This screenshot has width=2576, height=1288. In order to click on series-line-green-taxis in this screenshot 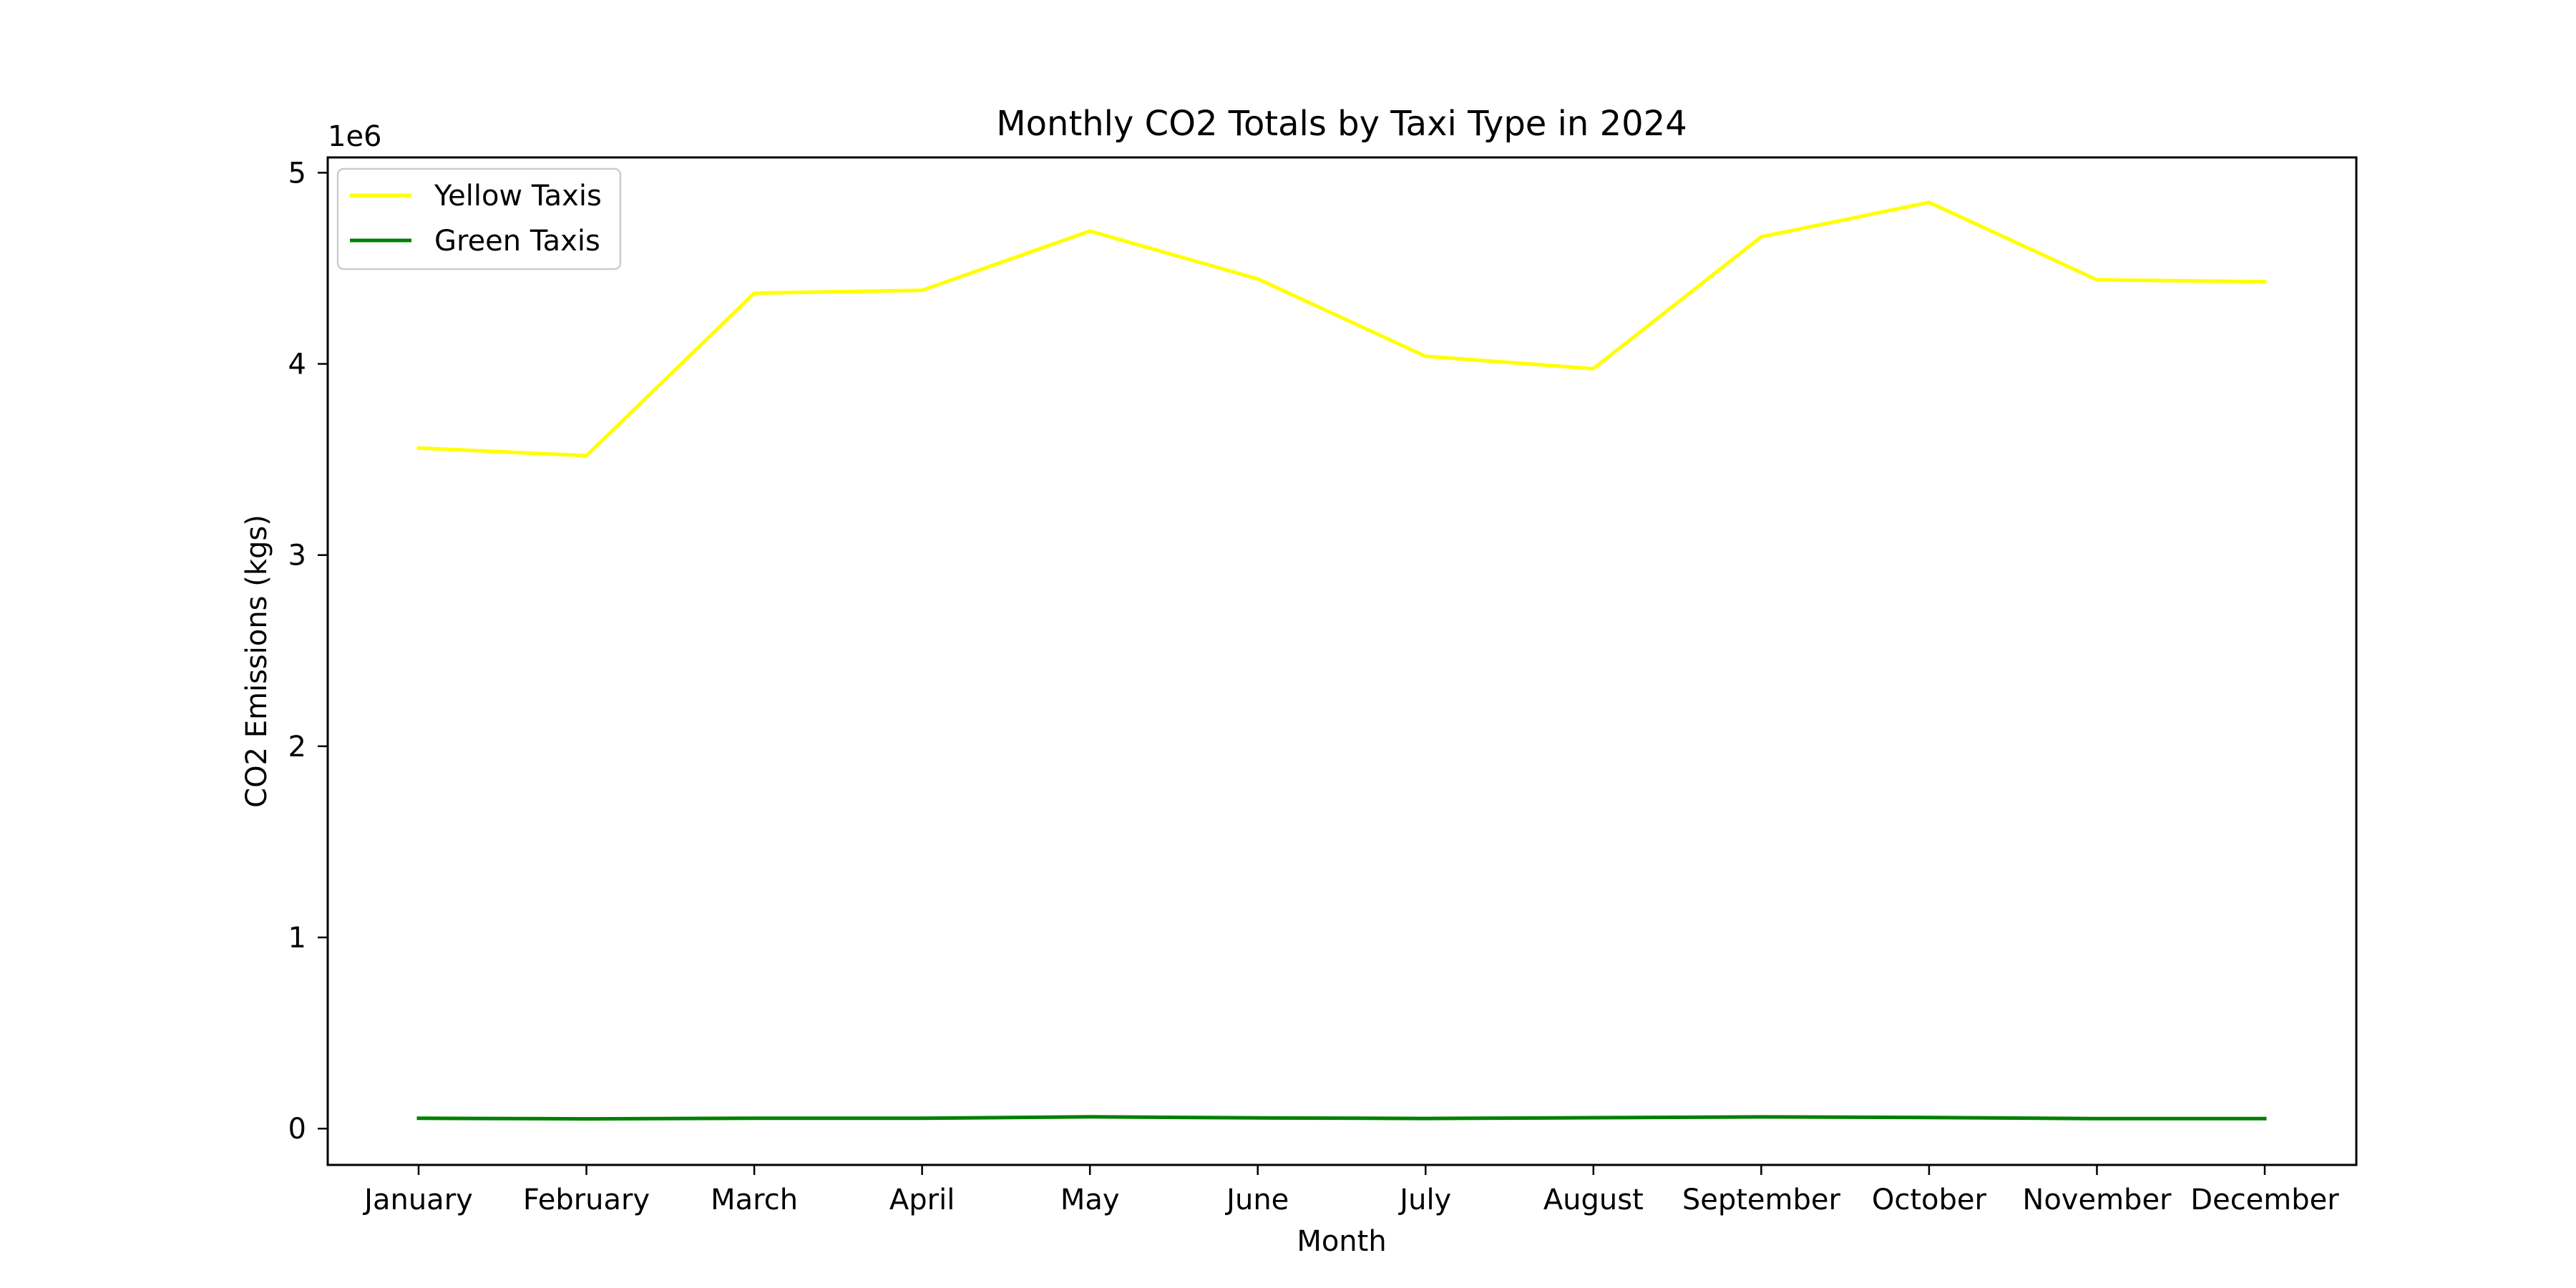, I will do `click(1341, 1118)`.